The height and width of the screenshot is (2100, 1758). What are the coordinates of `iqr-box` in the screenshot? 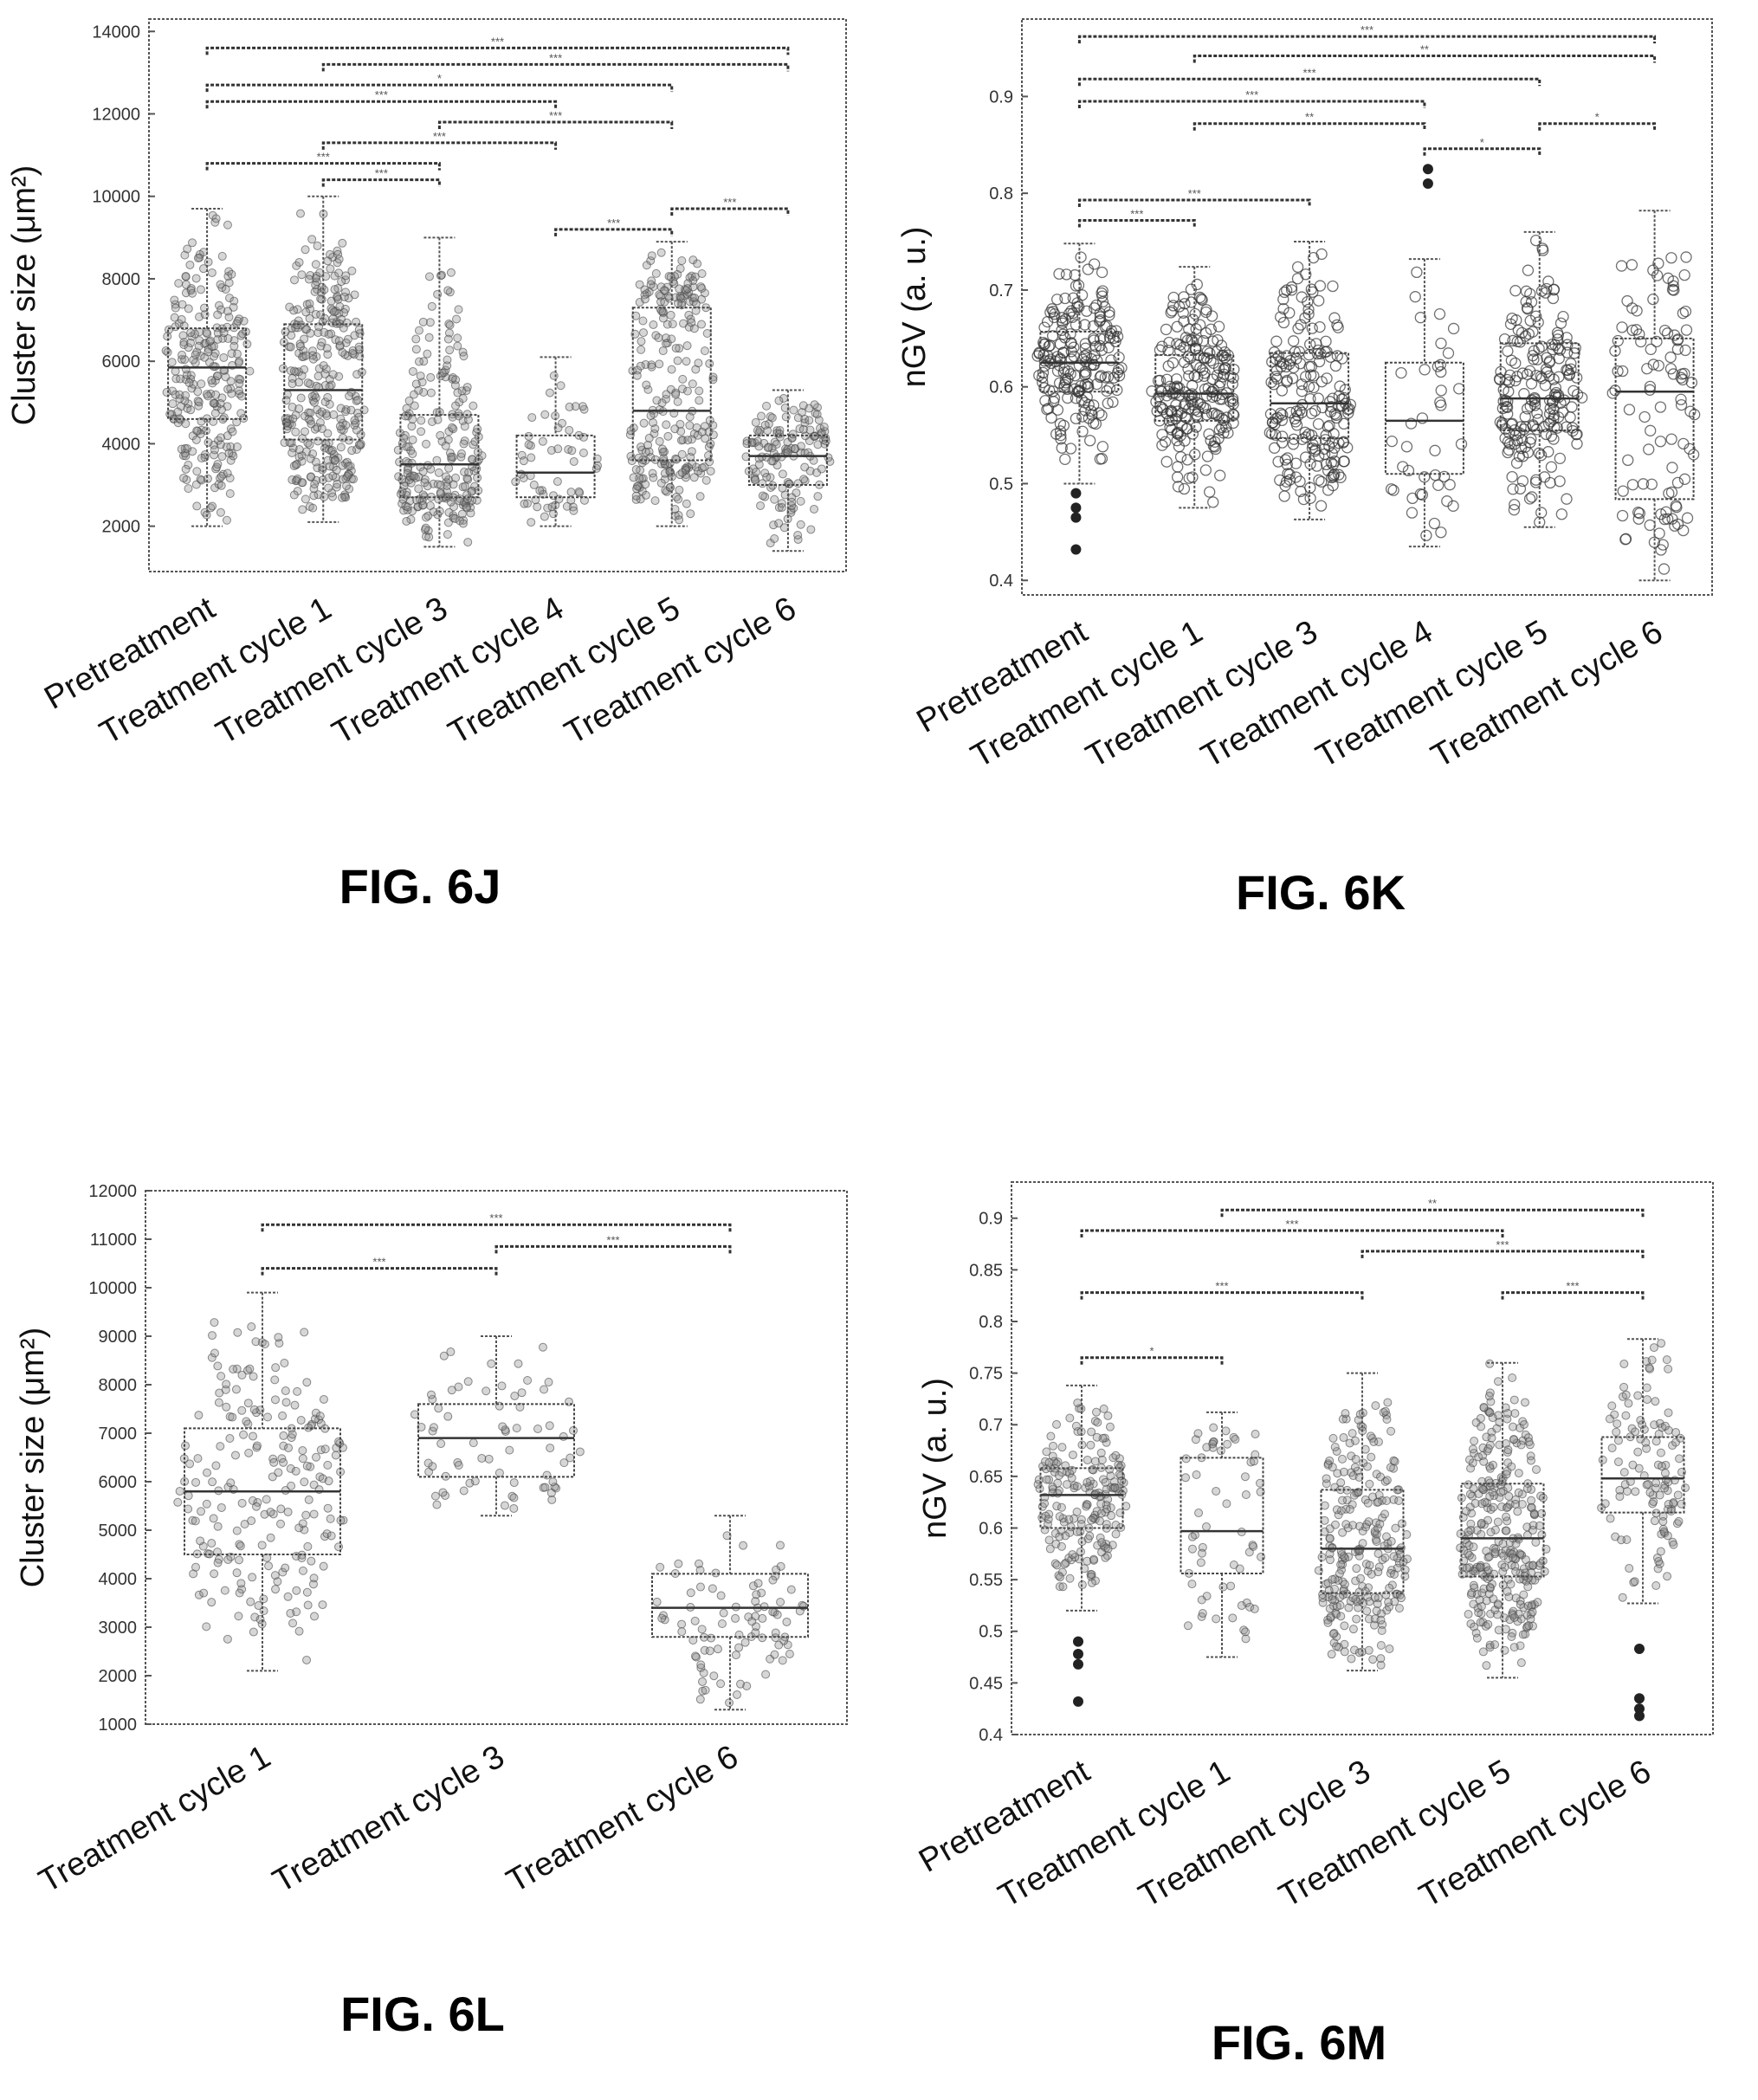 It's located at (555, 466).